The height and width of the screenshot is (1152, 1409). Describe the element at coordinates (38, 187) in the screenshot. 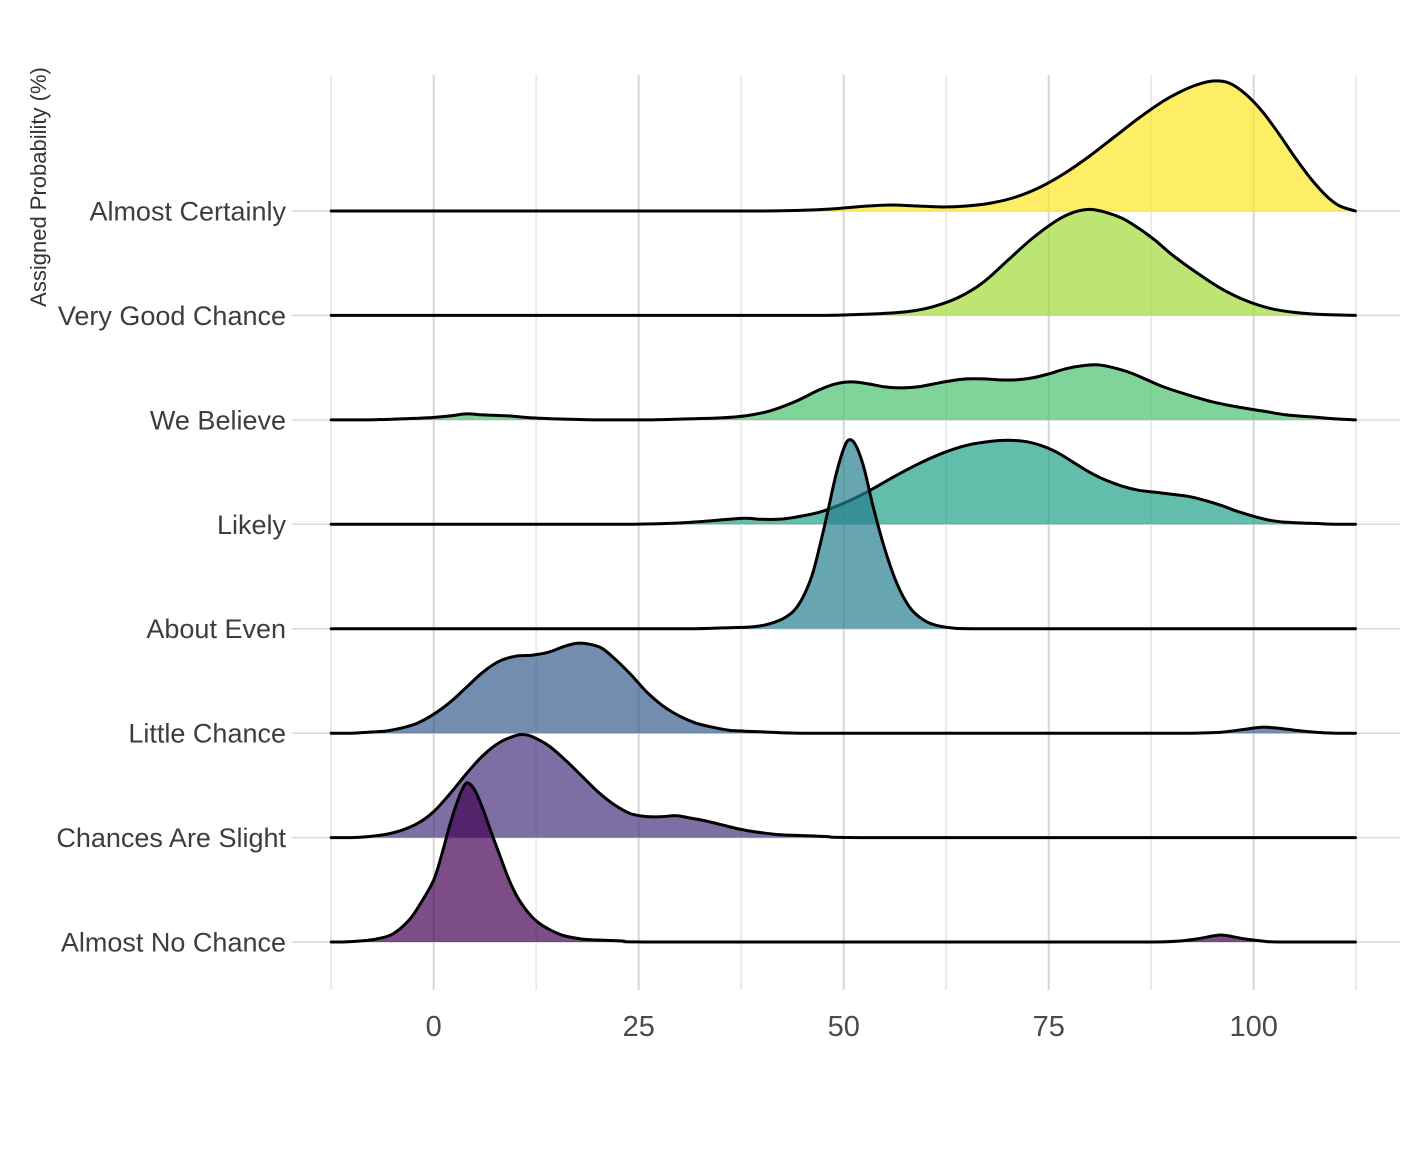

I see `y-axis-title: Assigned Probability (%)` at that location.